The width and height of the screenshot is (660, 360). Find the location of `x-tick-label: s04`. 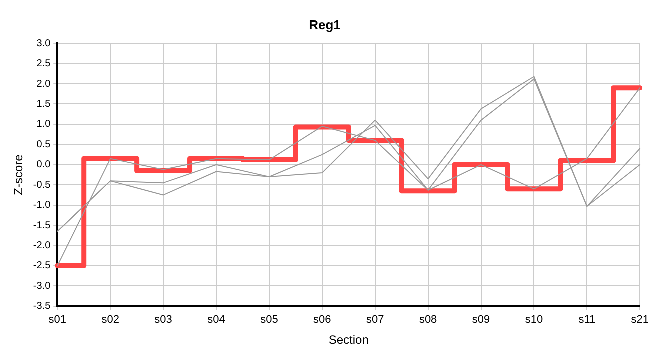

x-tick-label: s04 is located at coordinates (217, 320).